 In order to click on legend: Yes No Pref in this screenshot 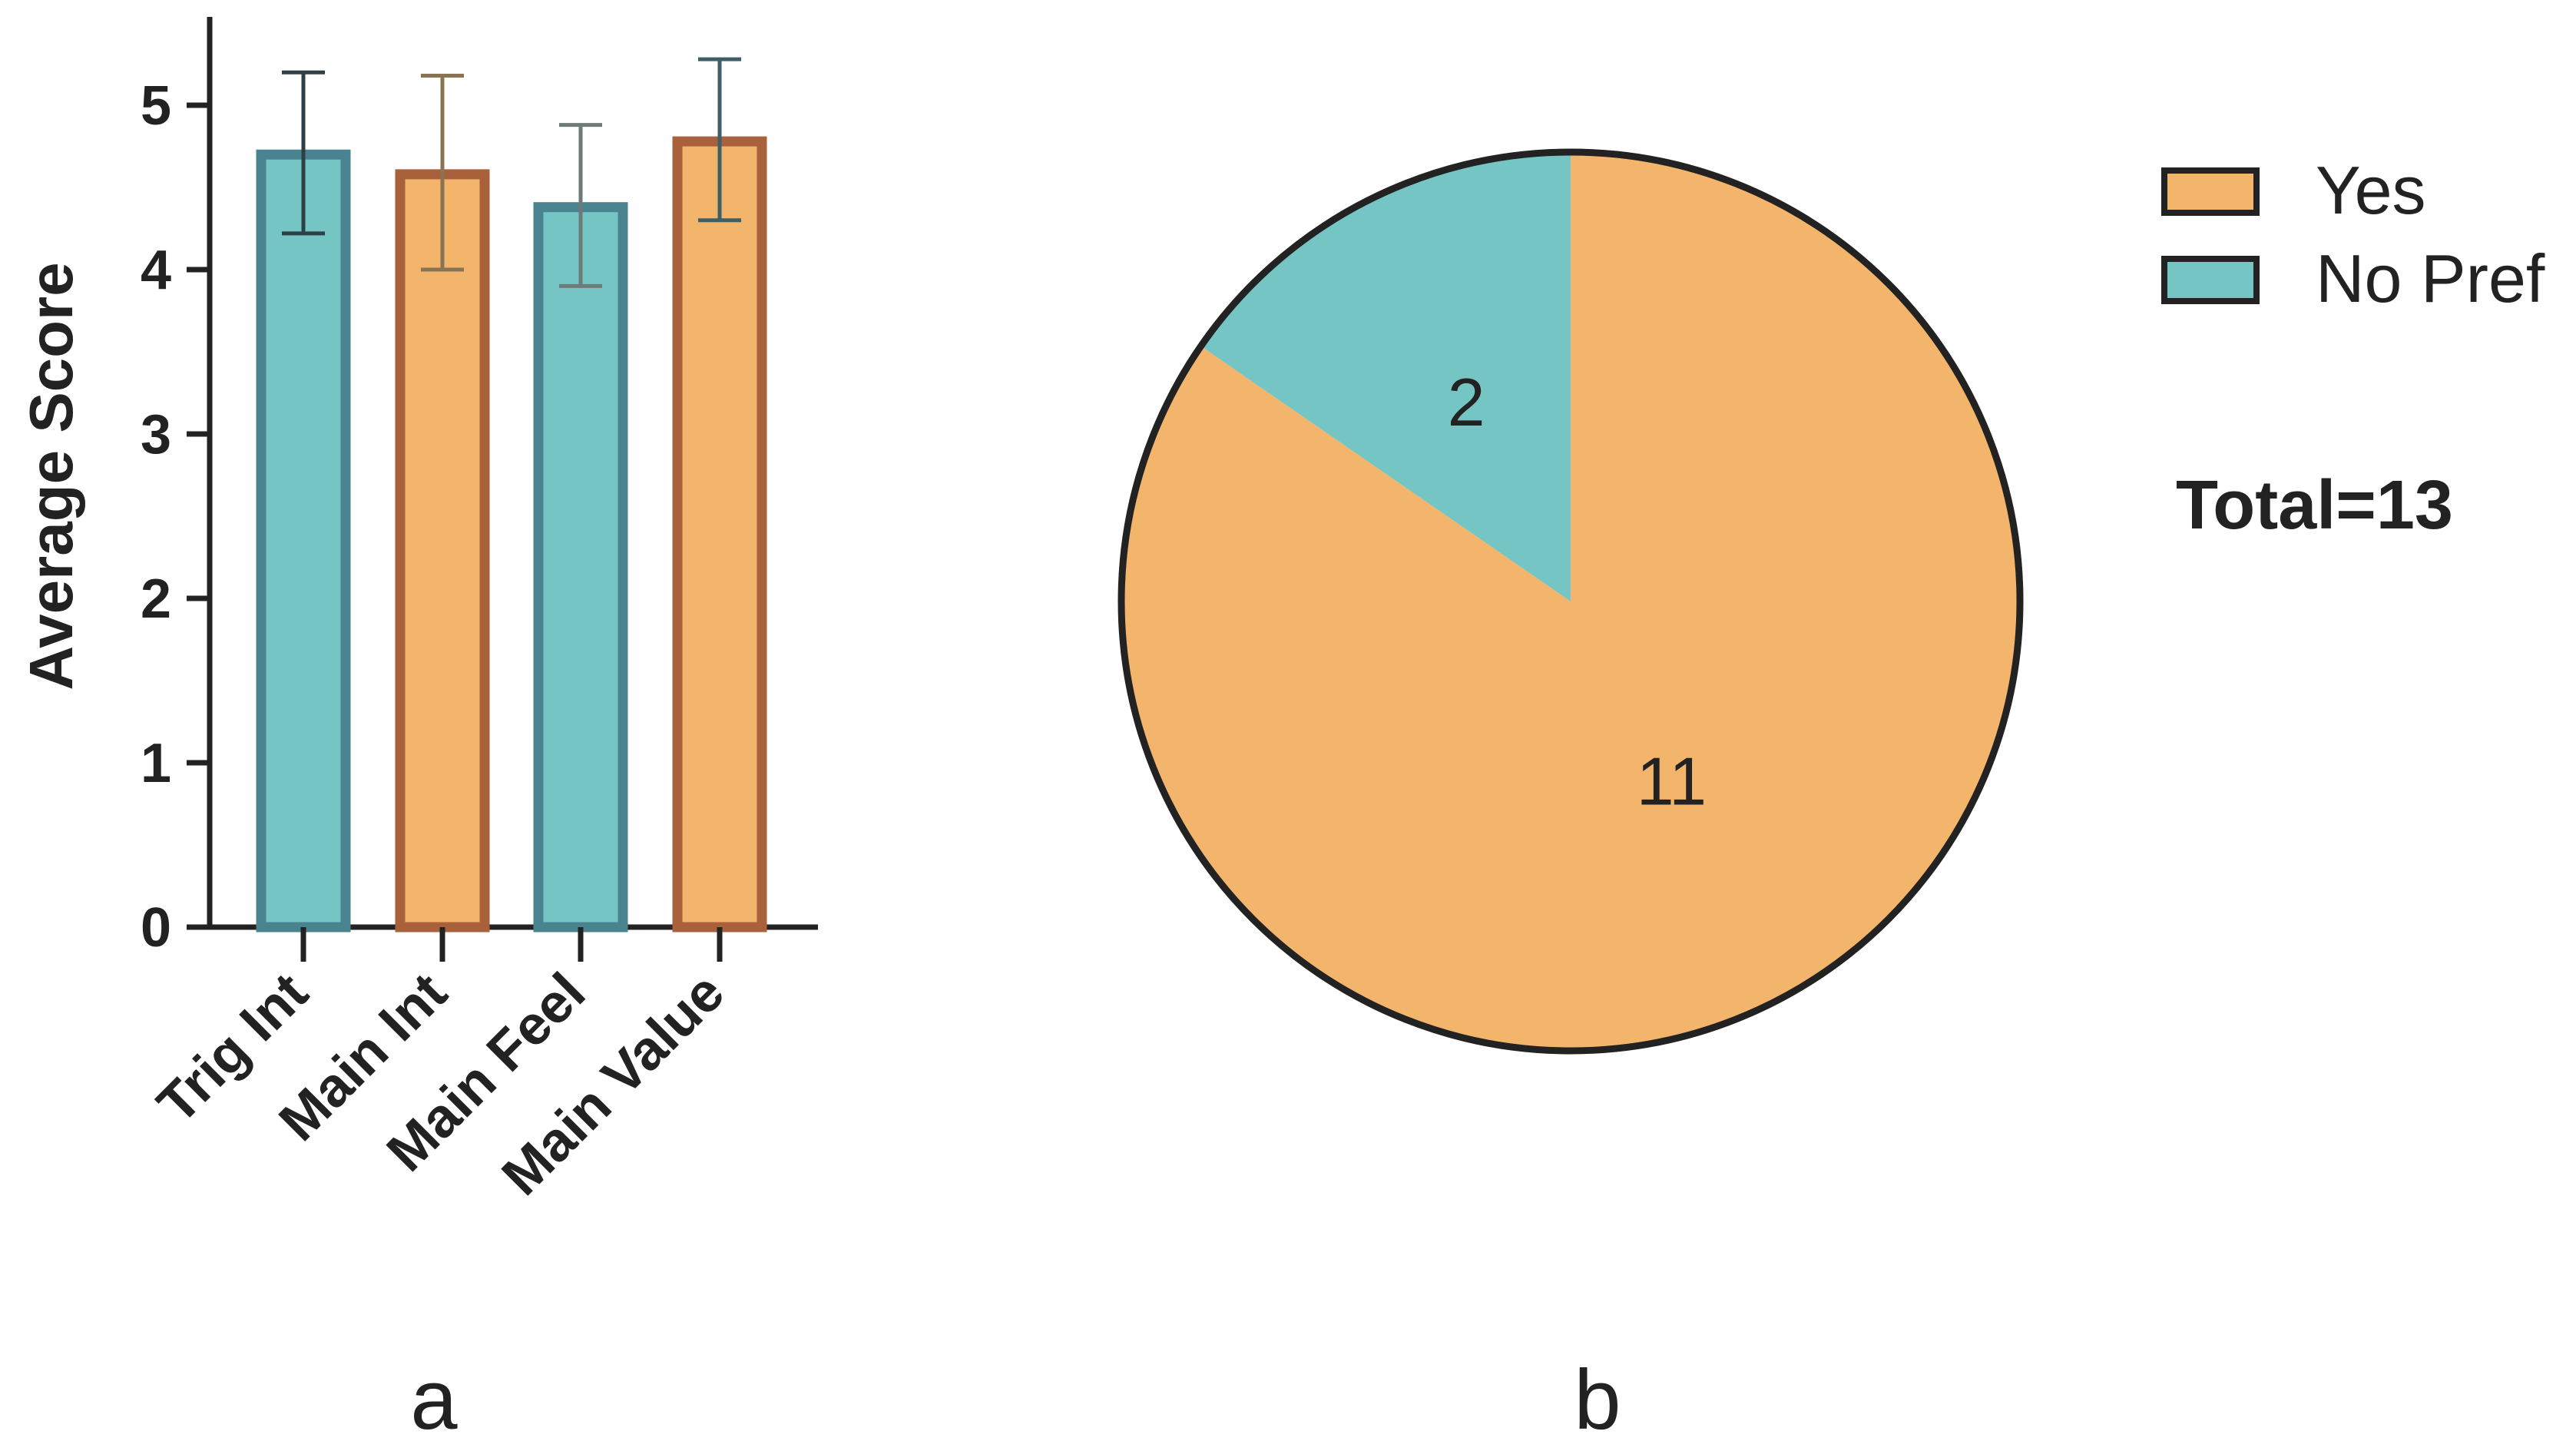, I will do `click(2353, 234)`.